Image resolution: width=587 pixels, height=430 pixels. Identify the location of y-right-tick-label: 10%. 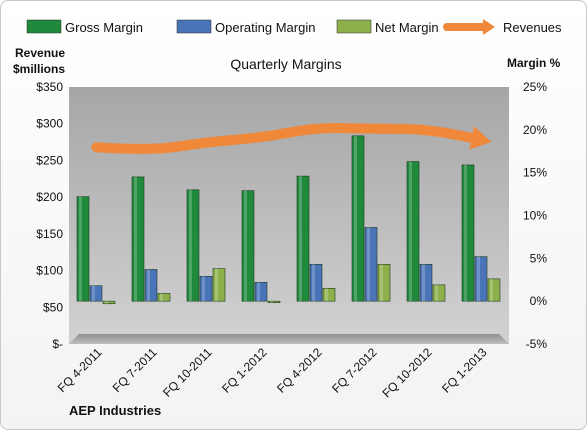
(535, 216).